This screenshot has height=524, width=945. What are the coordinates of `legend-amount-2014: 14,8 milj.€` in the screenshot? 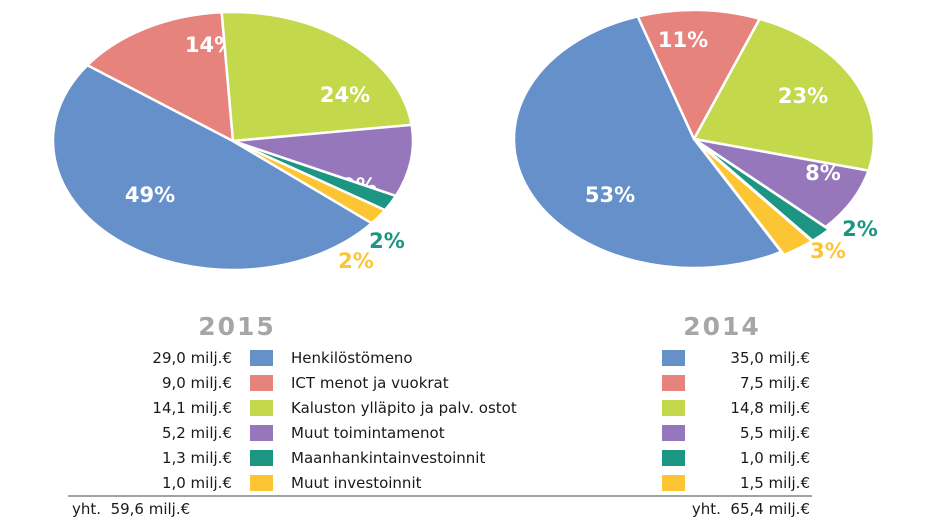 It's located at (770, 408).